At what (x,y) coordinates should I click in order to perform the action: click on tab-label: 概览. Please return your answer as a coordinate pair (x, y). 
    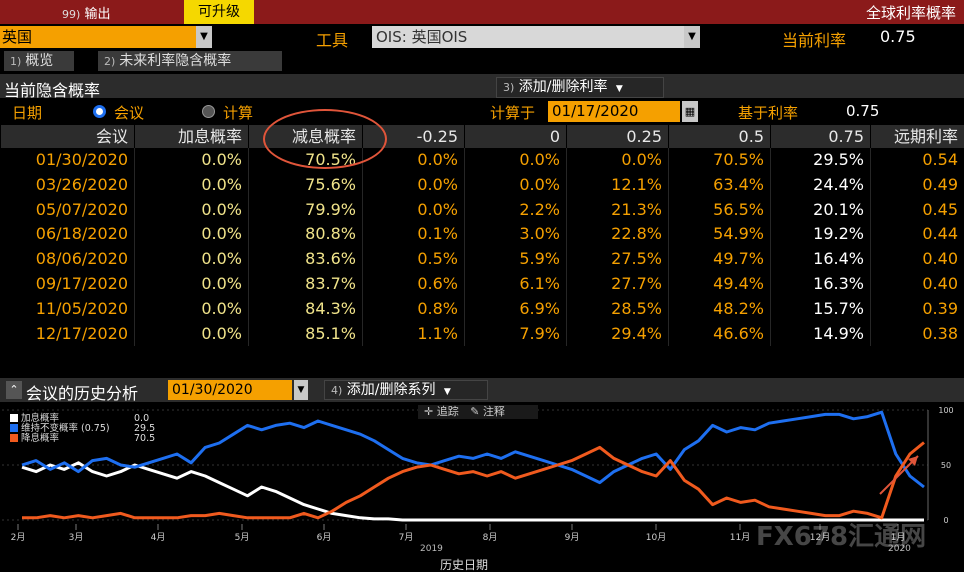
    Looking at the image, I should click on (39, 61).